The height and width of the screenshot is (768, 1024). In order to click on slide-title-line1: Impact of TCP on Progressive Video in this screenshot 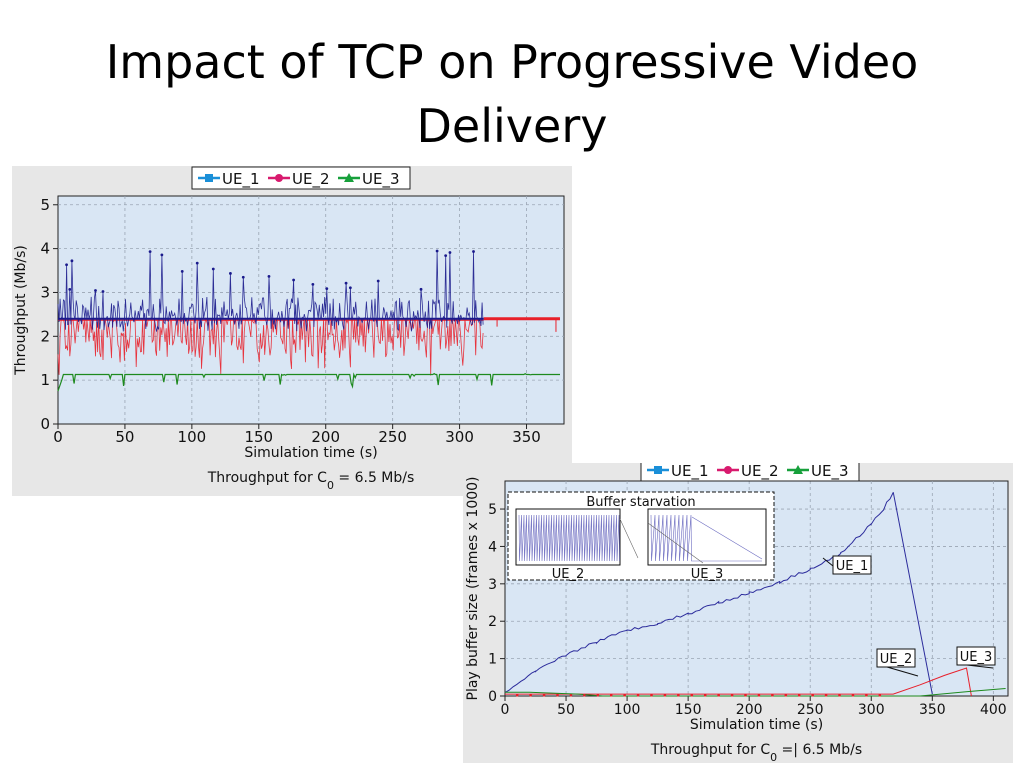, I will do `click(512, 62)`.